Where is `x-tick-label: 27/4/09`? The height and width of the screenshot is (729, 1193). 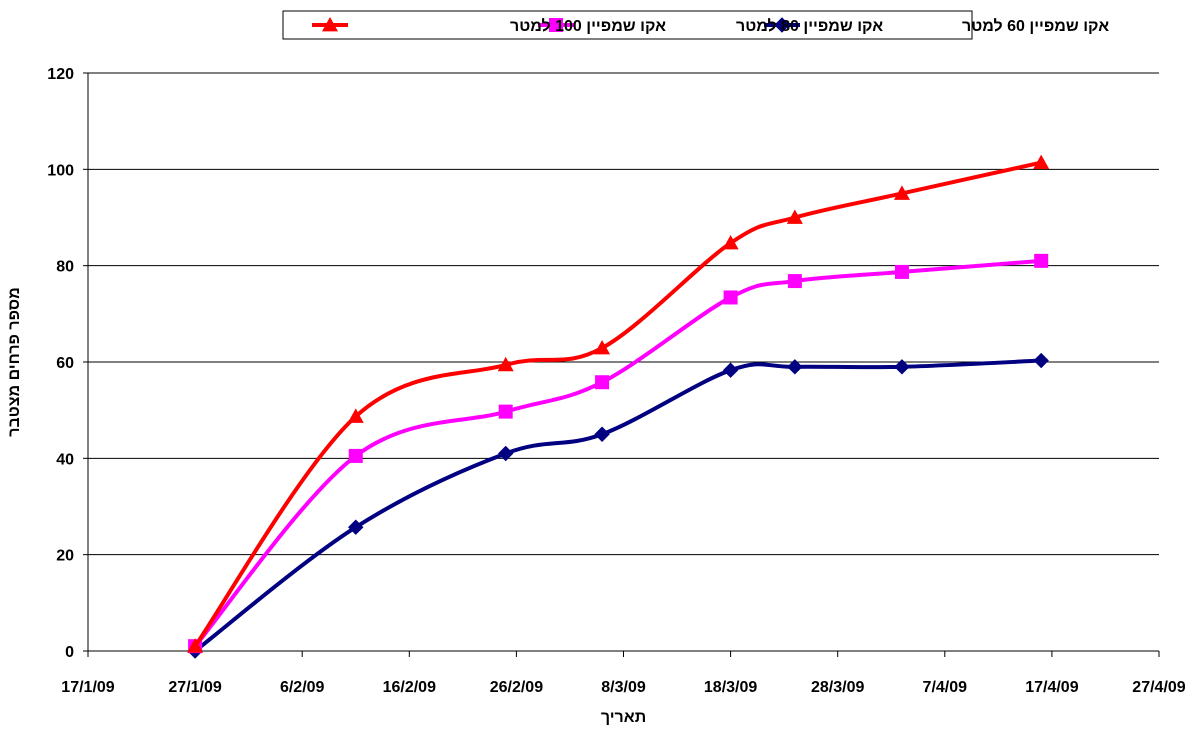
x-tick-label: 27/4/09 is located at coordinates (1158, 687).